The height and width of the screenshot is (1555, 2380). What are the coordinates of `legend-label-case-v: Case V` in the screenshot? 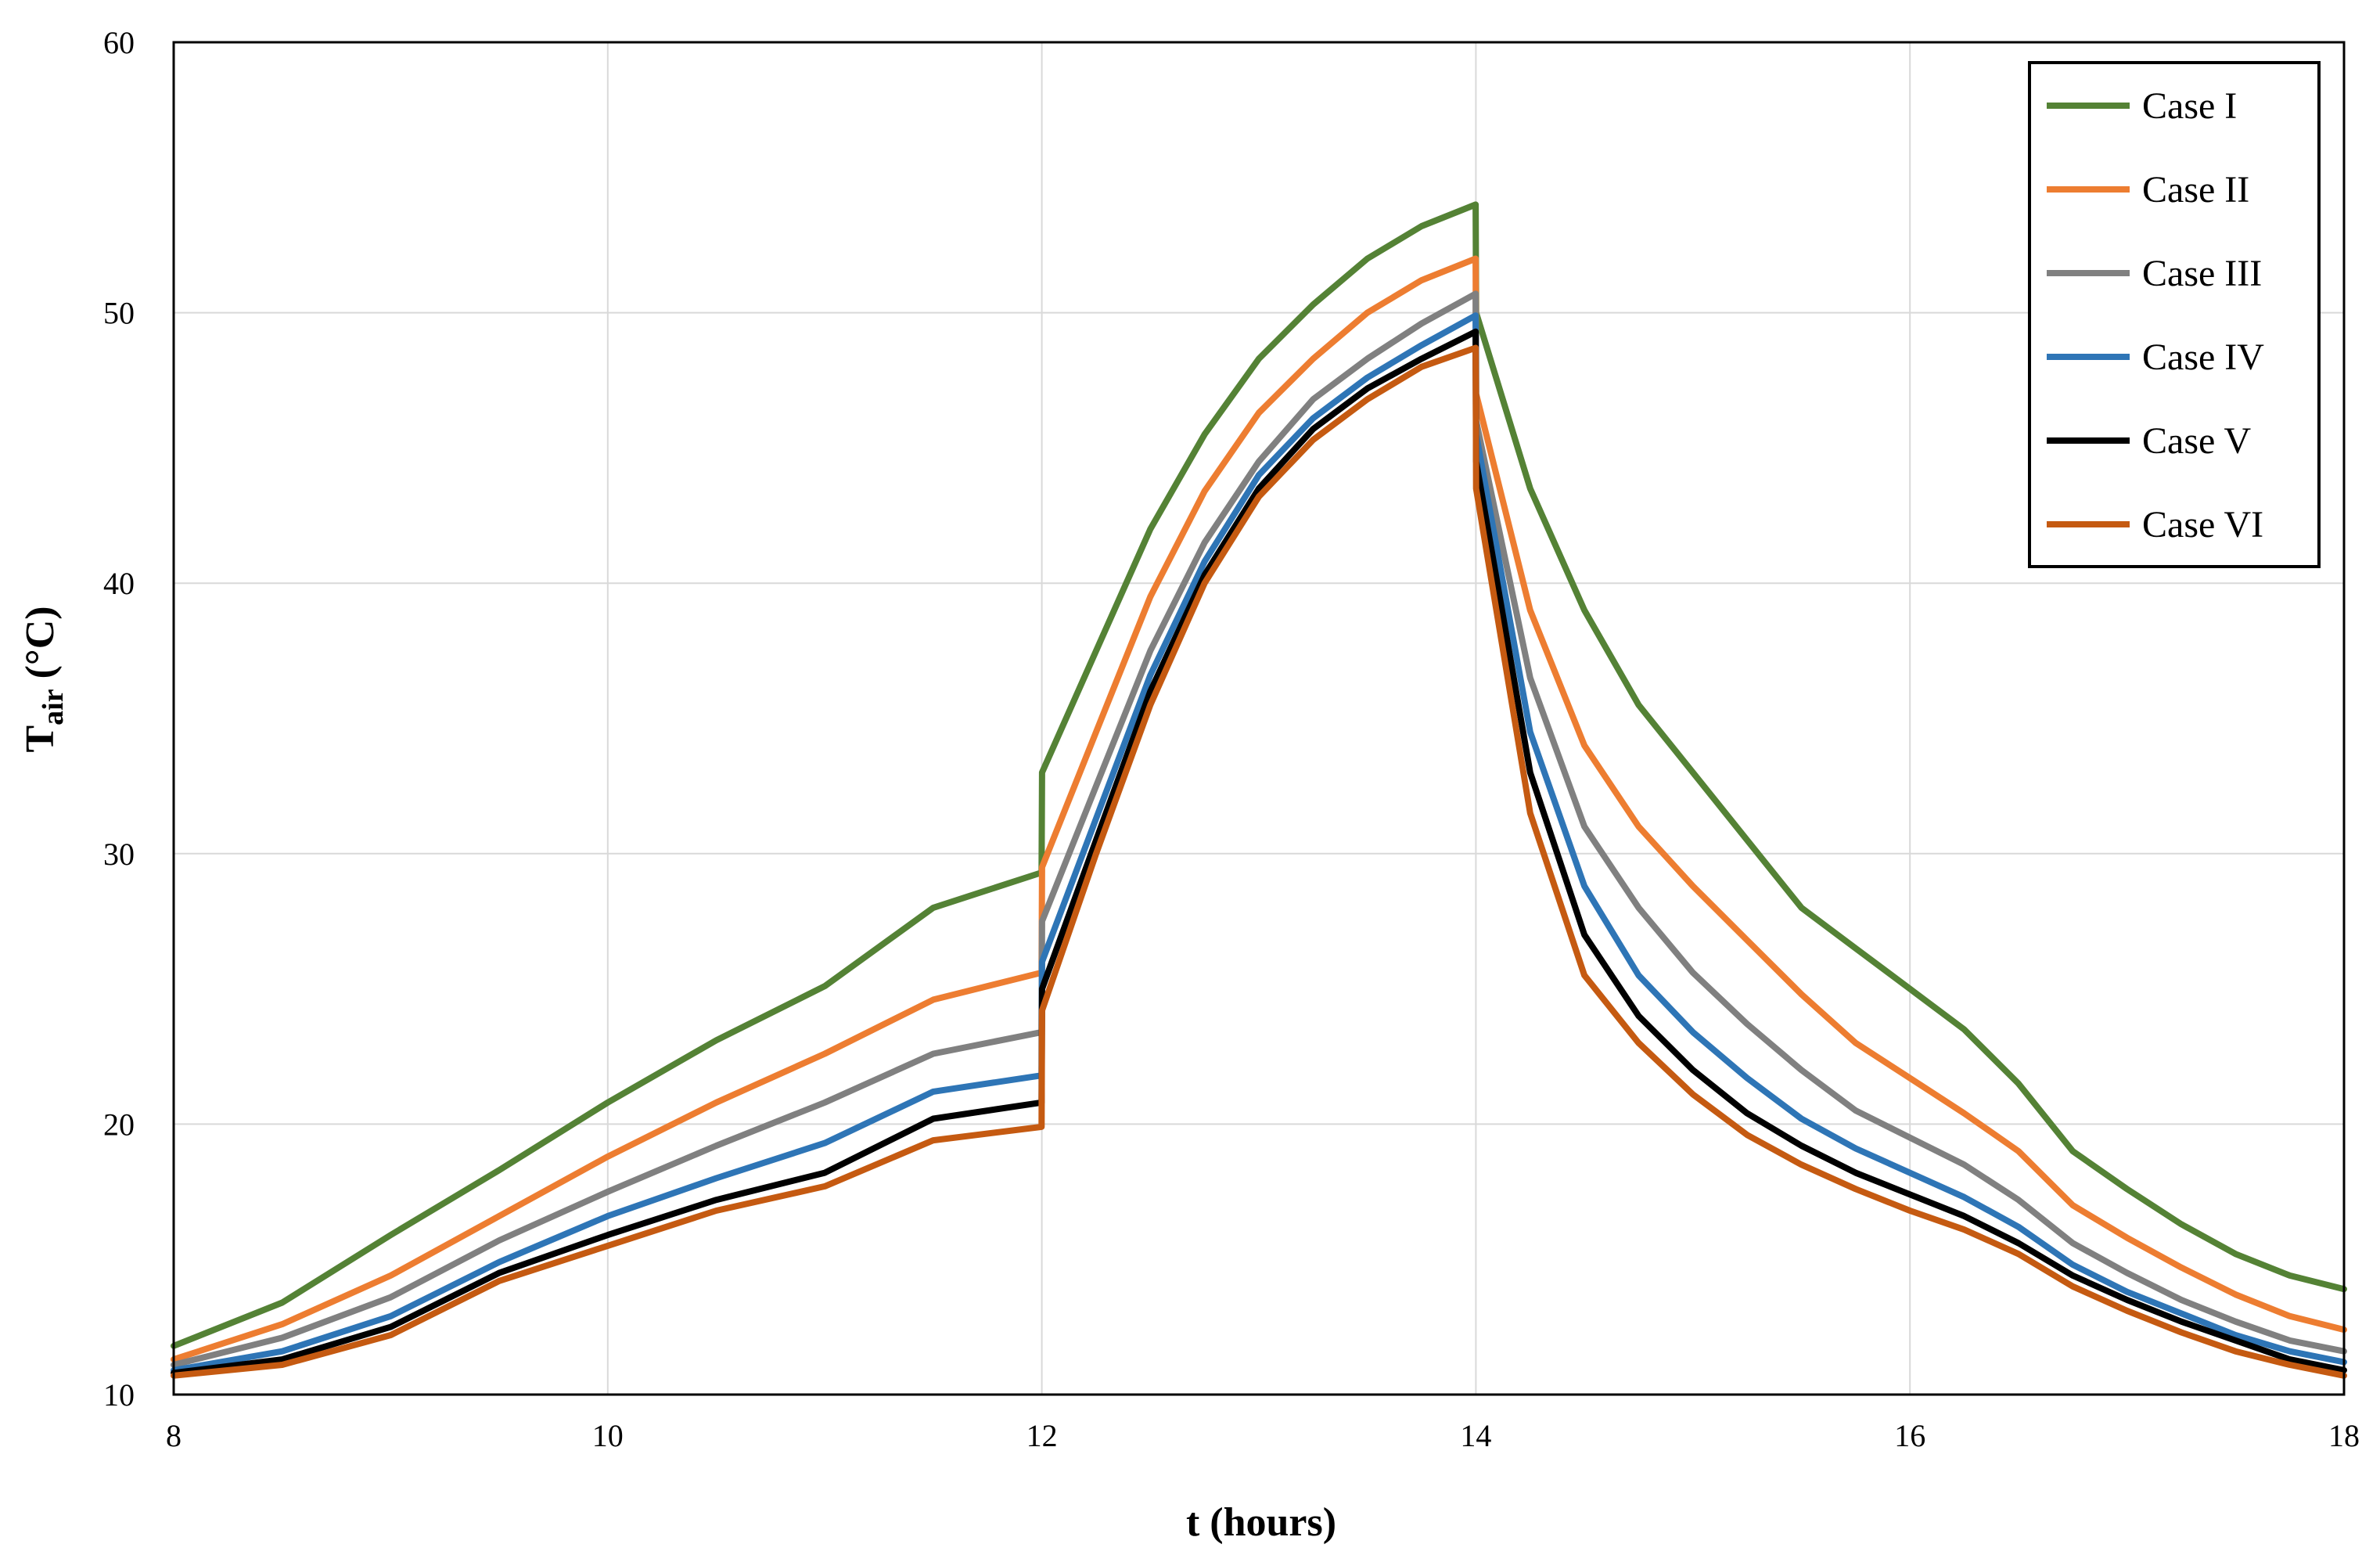 It's located at (2196, 441).